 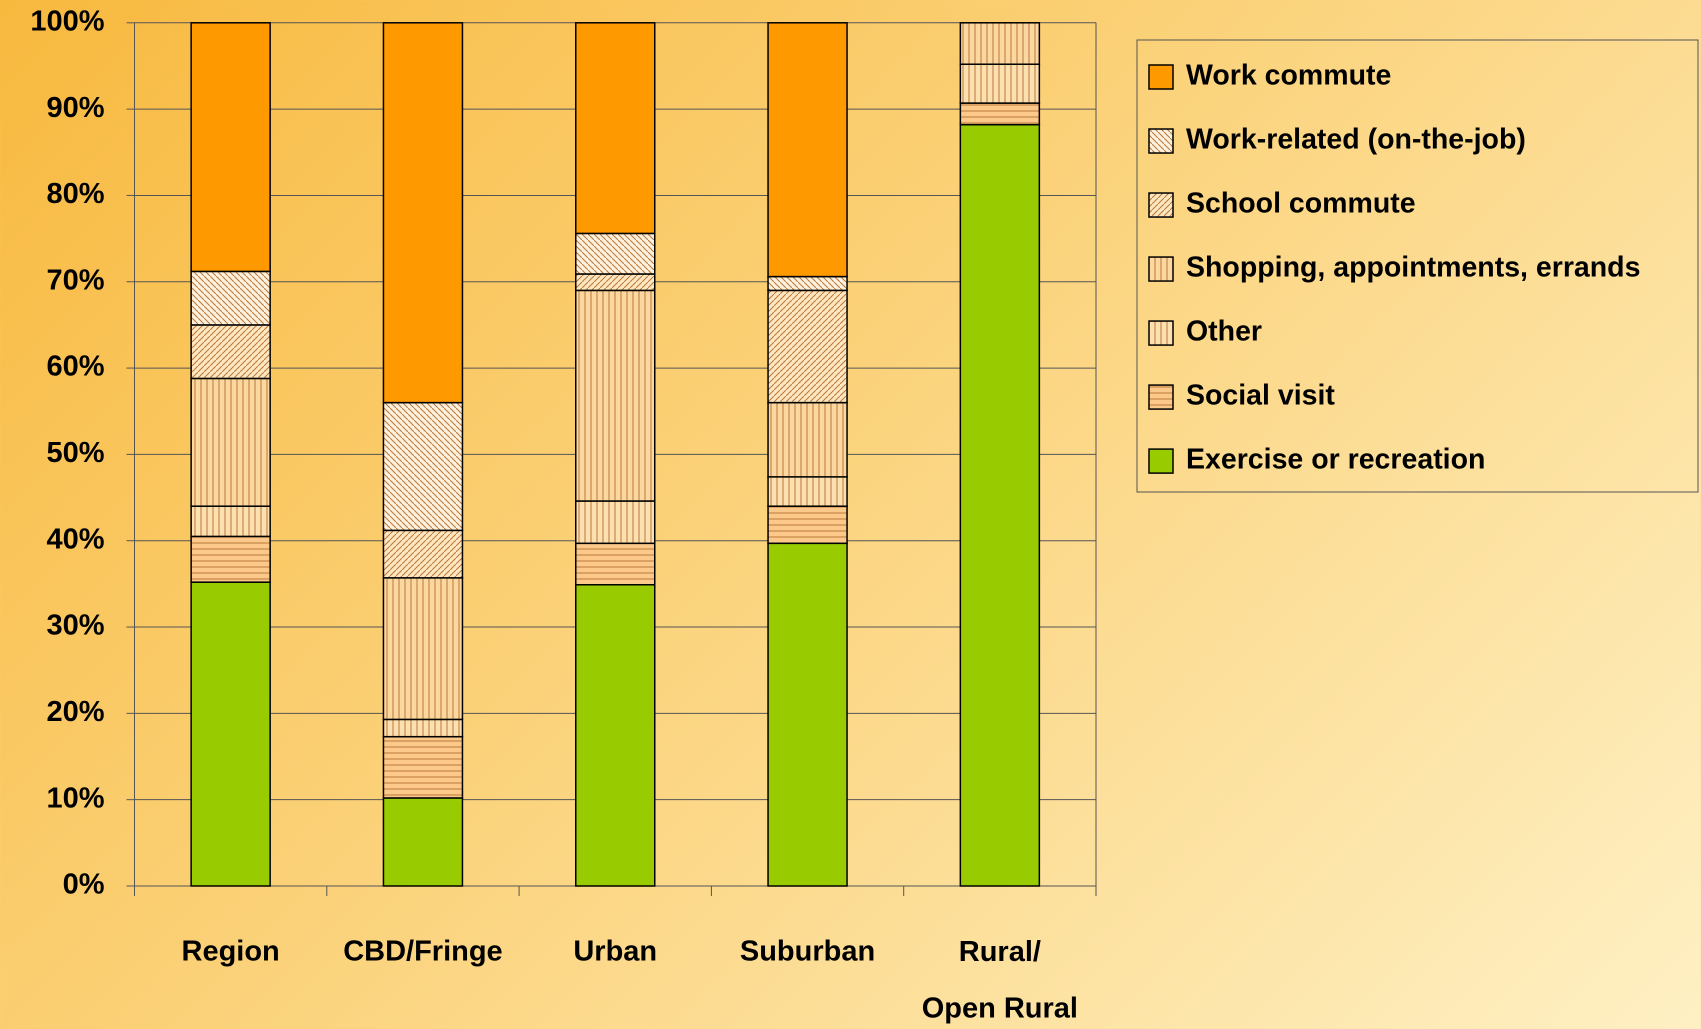 What do you see at coordinates (1288, 76) in the screenshot?
I see `legend-label: Work commute` at bounding box center [1288, 76].